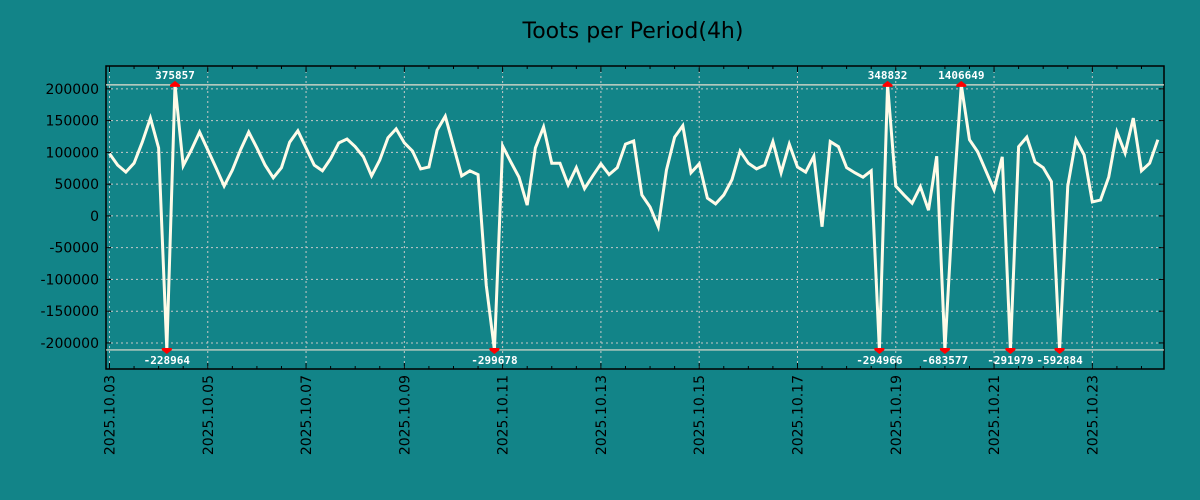 The width and height of the screenshot is (1200, 500). What do you see at coordinates (798, 415) in the screenshot?
I see `x-tick-label: 2025.10.17` at bounding box center [798, 415].